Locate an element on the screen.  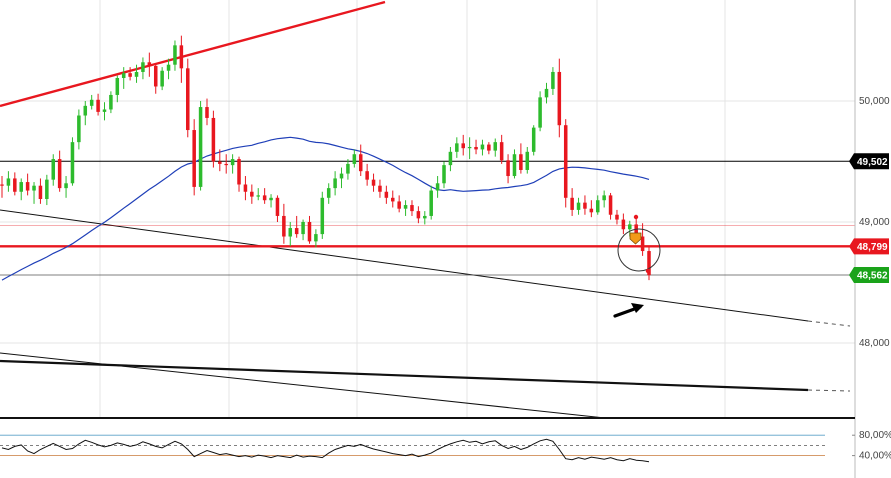
oscillator-panel: 80,00% 40,00% is located at coordinates (445, 440).